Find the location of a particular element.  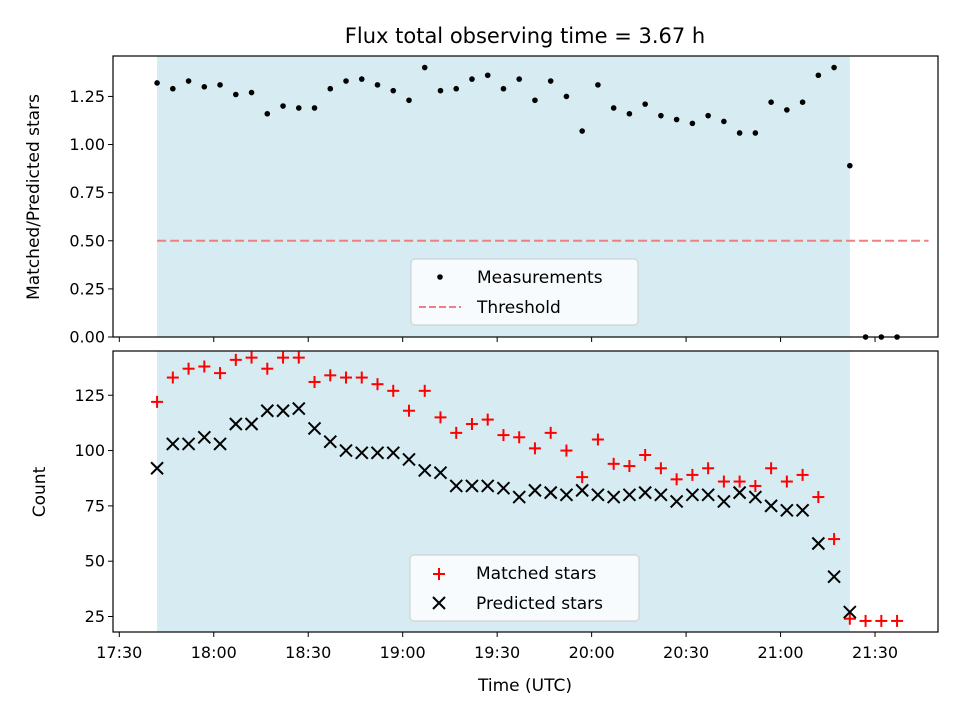

xtick-label: 18:30 is located at coordinates (308, 652).